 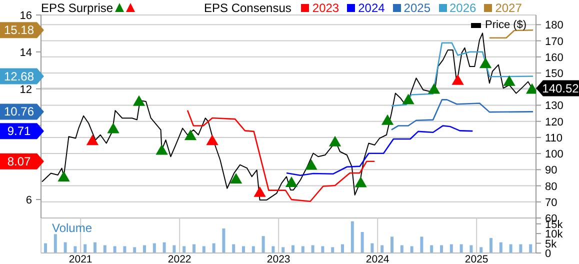 What do you see at coordinates (248, 7) in the screenshot?
I see `legend-title: EPS Consensus` at bounding box center [248, 7].